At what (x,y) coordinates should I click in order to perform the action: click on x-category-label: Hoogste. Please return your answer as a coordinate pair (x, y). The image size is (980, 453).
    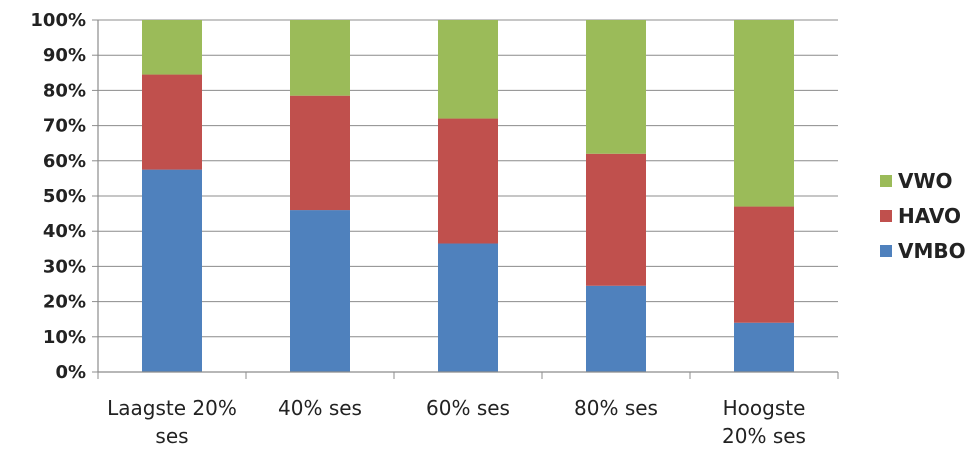
    Looking at the image, I should click on (764, 408).